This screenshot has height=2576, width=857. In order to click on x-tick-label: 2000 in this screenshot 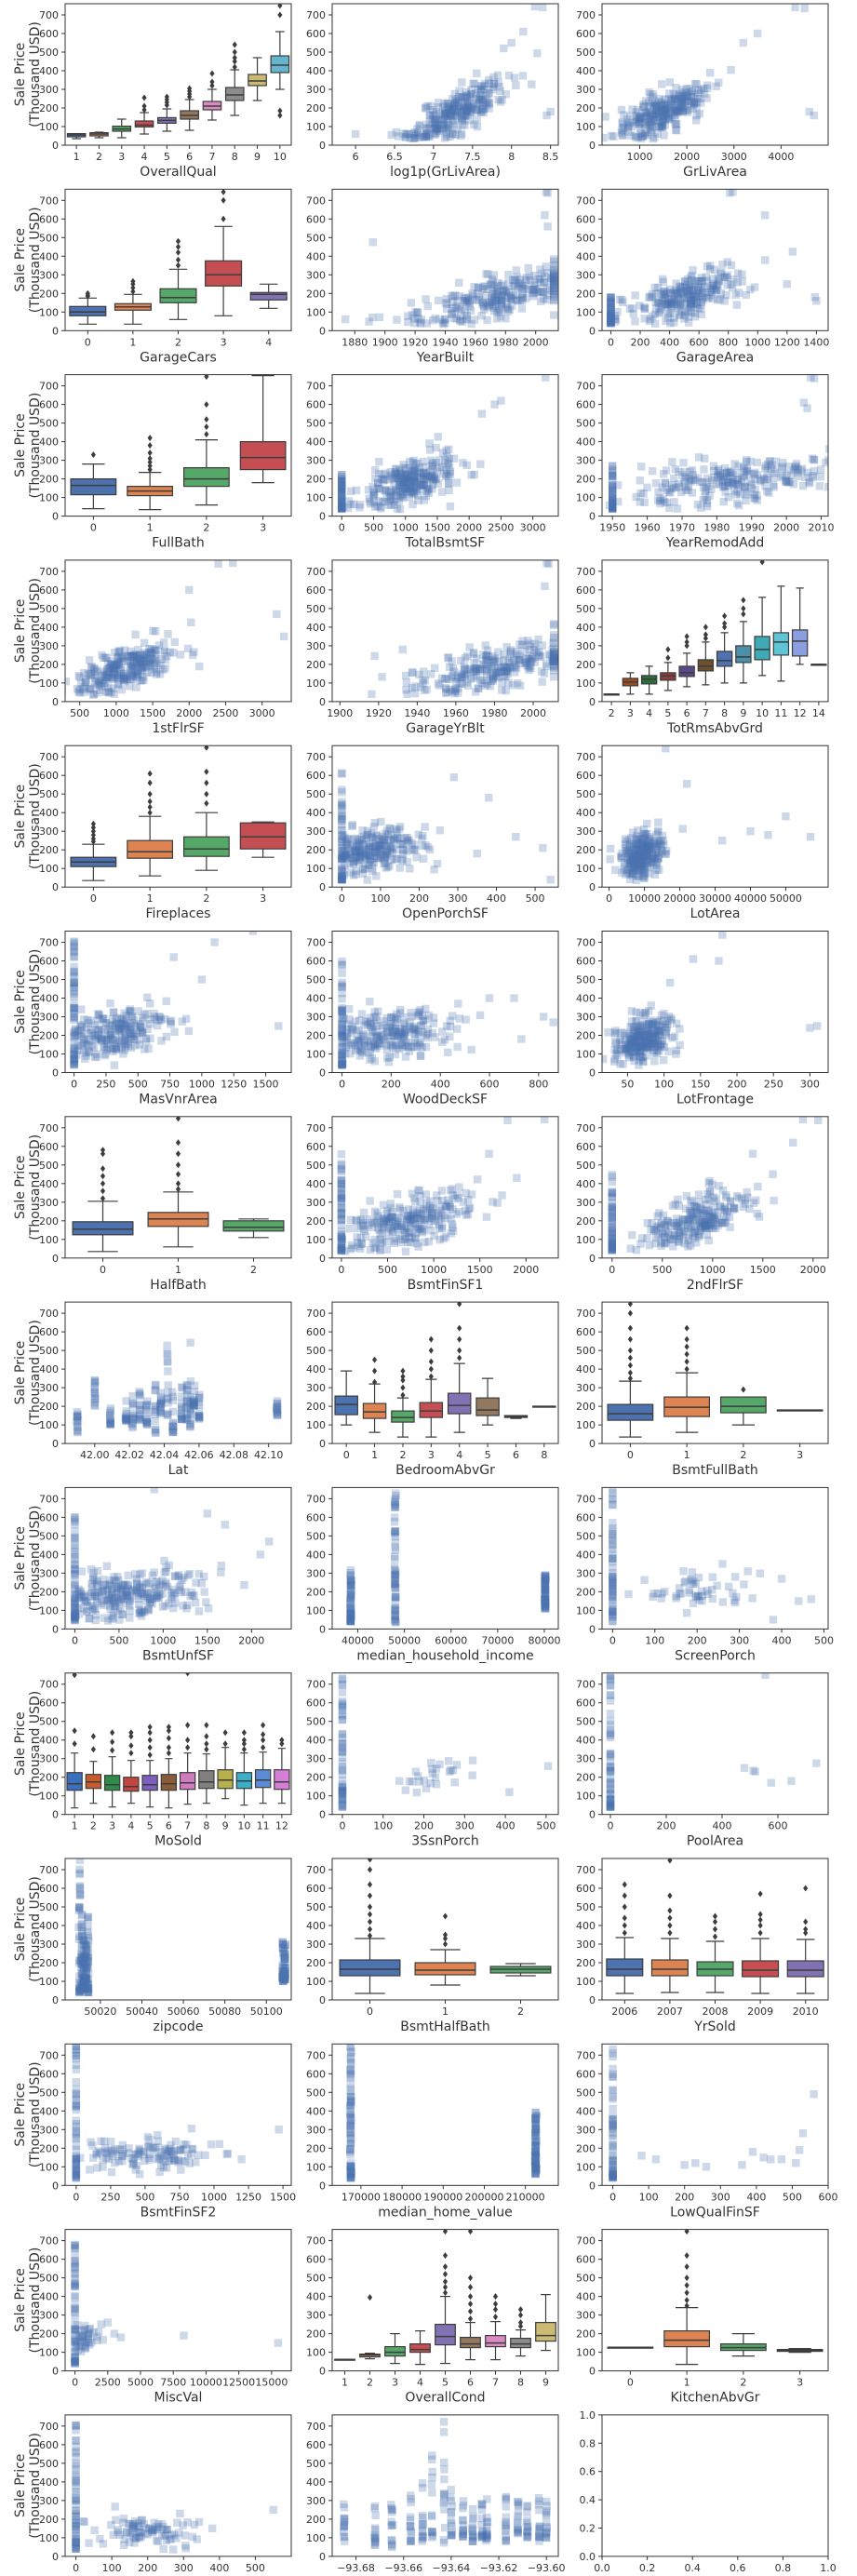, I will do `click(786, 528)`.